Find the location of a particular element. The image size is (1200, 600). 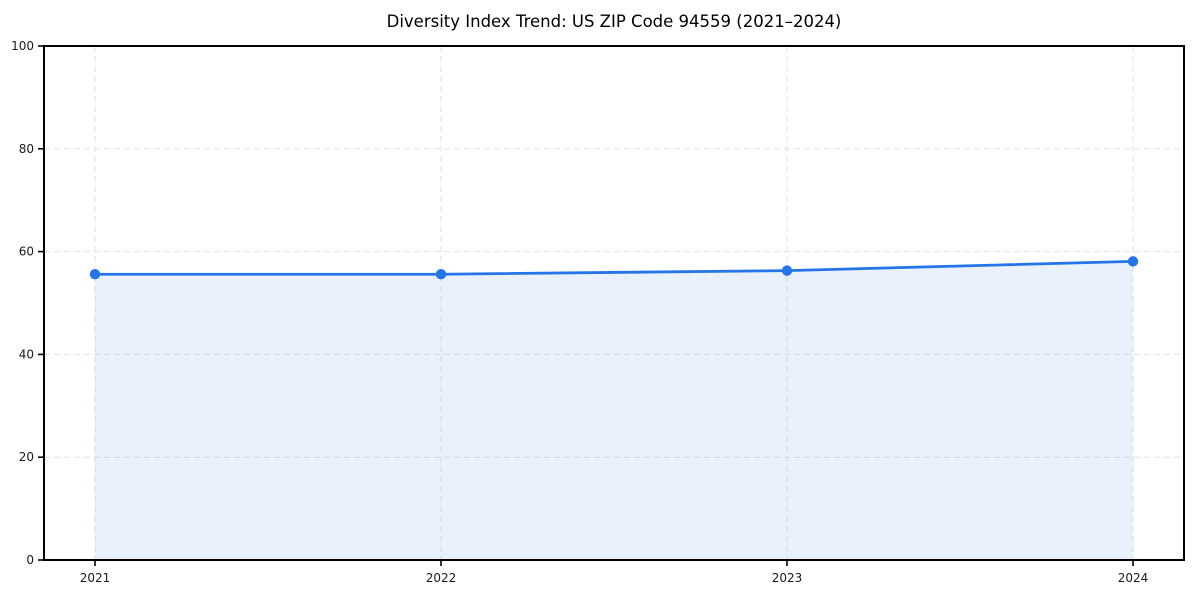

y-tick-label: 80 is located at coordinates (26, 149).